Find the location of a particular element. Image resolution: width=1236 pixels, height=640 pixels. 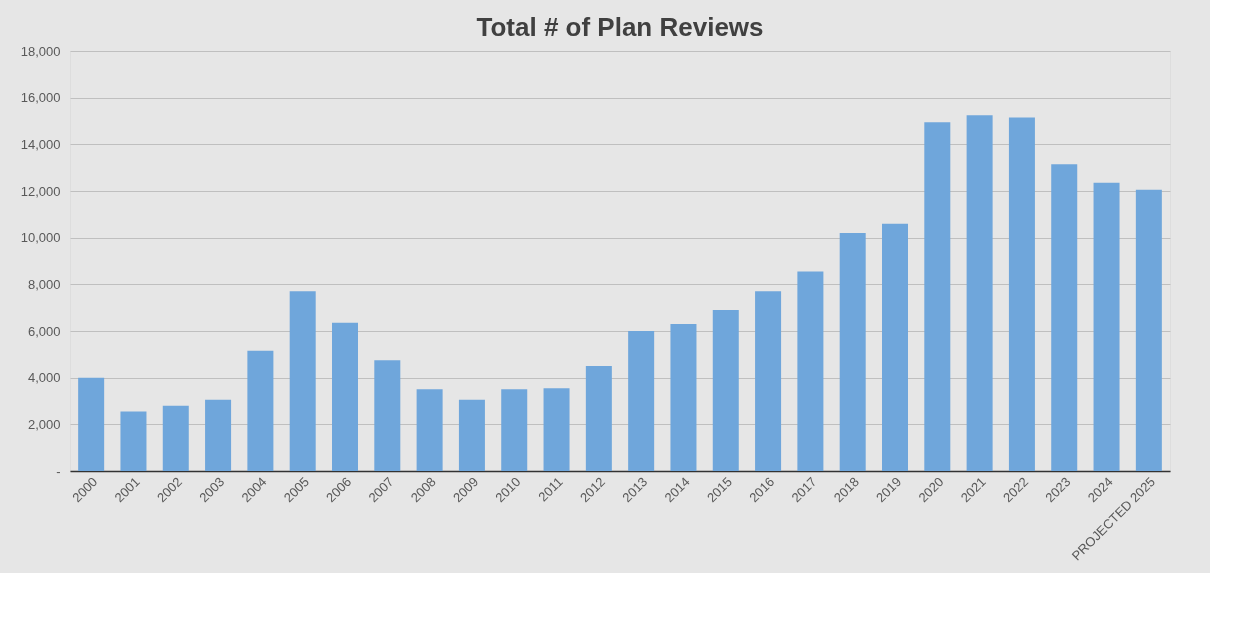

y-tick-label: 18,000 is located at coordinates (40, 51).